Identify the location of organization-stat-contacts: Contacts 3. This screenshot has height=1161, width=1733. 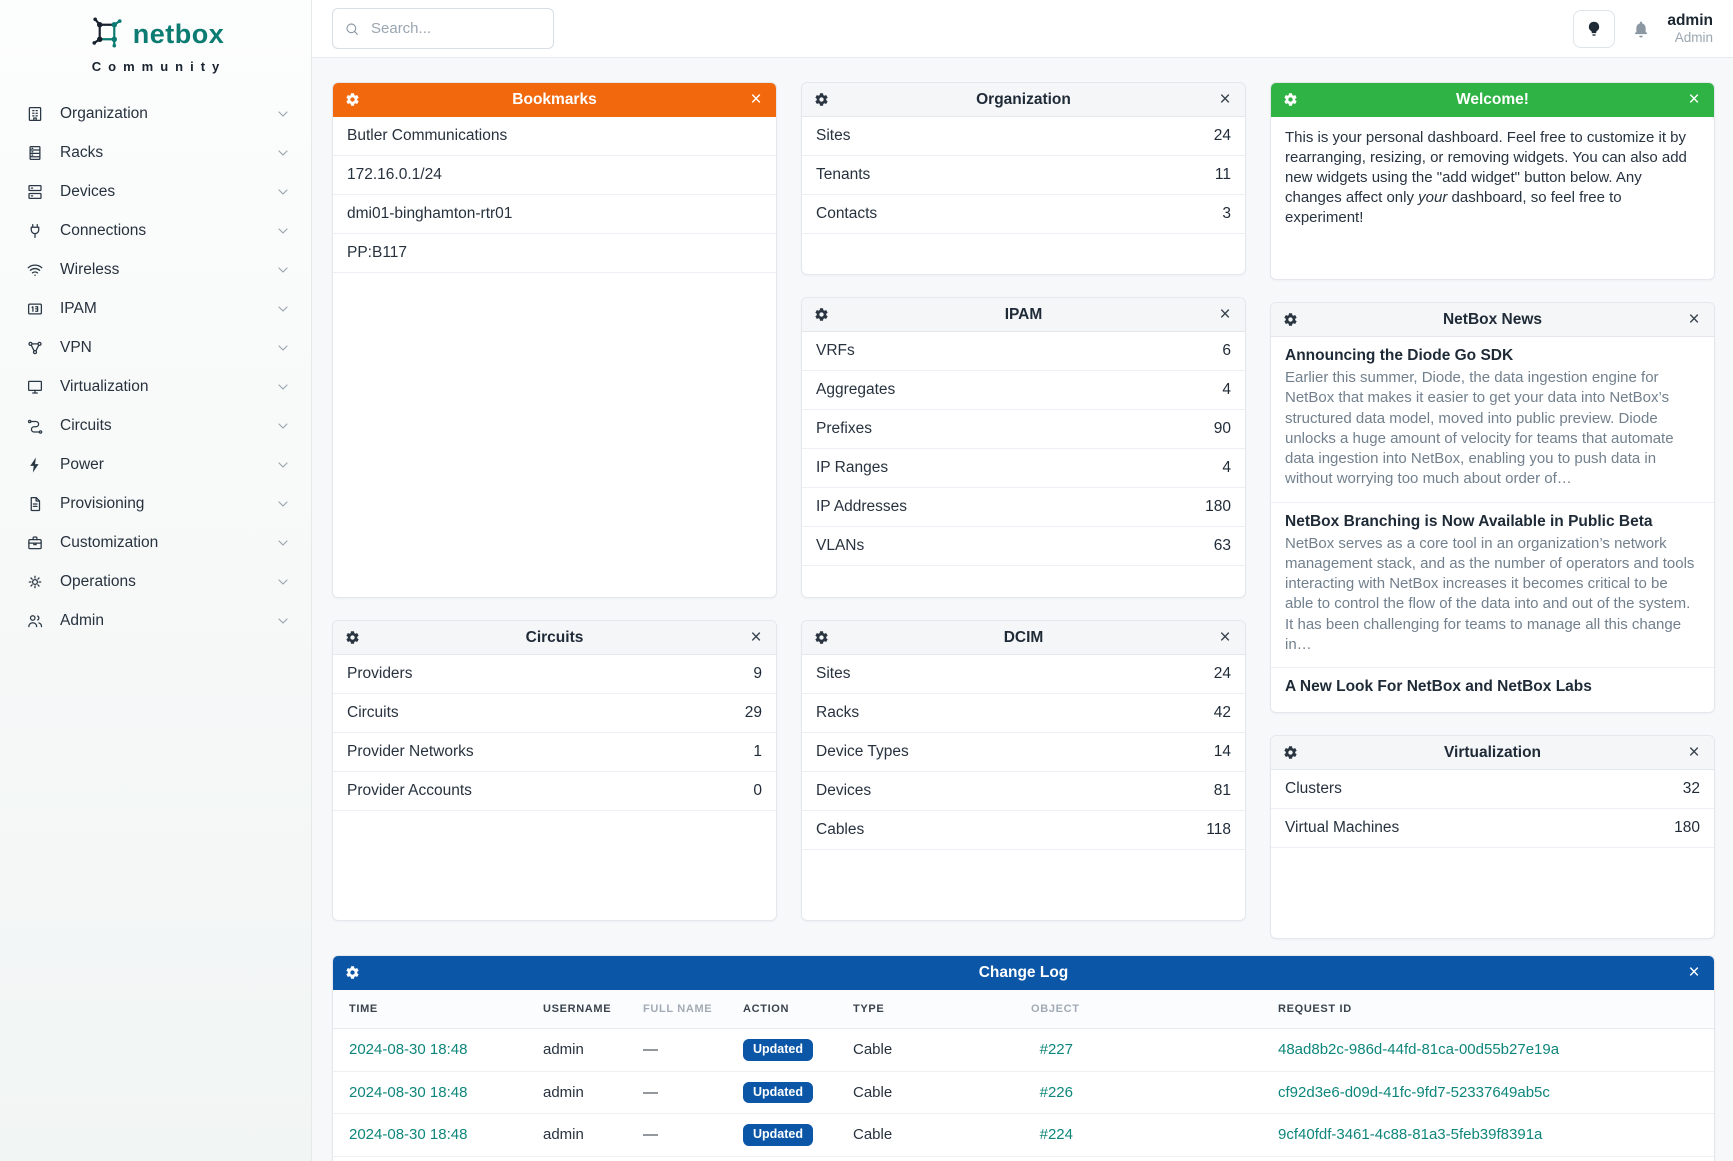
(1023, 214).